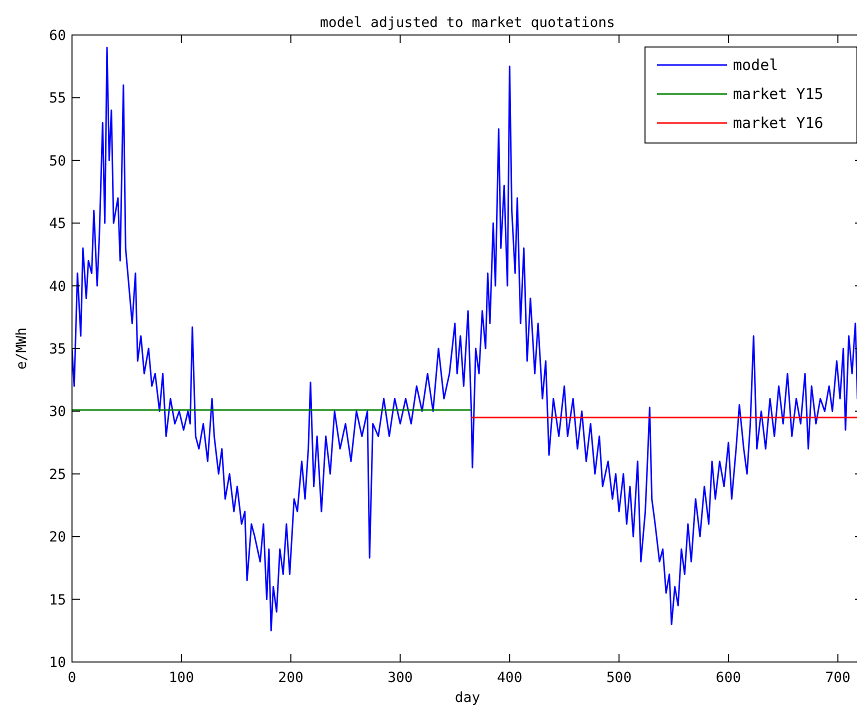 The image size is (865, 726). Describe the element at coordinates (778, 94) in the screenshot. I see `legend-label: market Y15` at that location.